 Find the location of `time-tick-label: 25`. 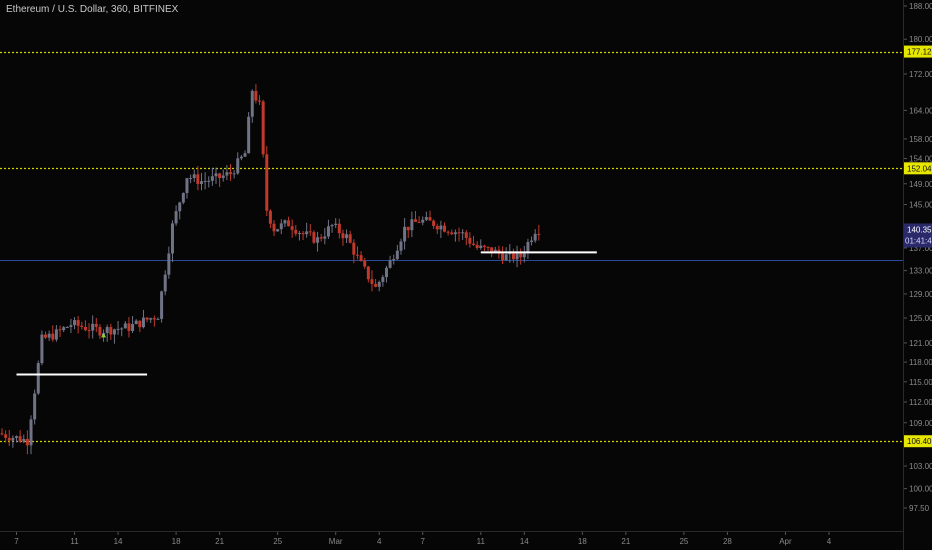

time-tick-label: 25 is located at coordinates (683, 541).